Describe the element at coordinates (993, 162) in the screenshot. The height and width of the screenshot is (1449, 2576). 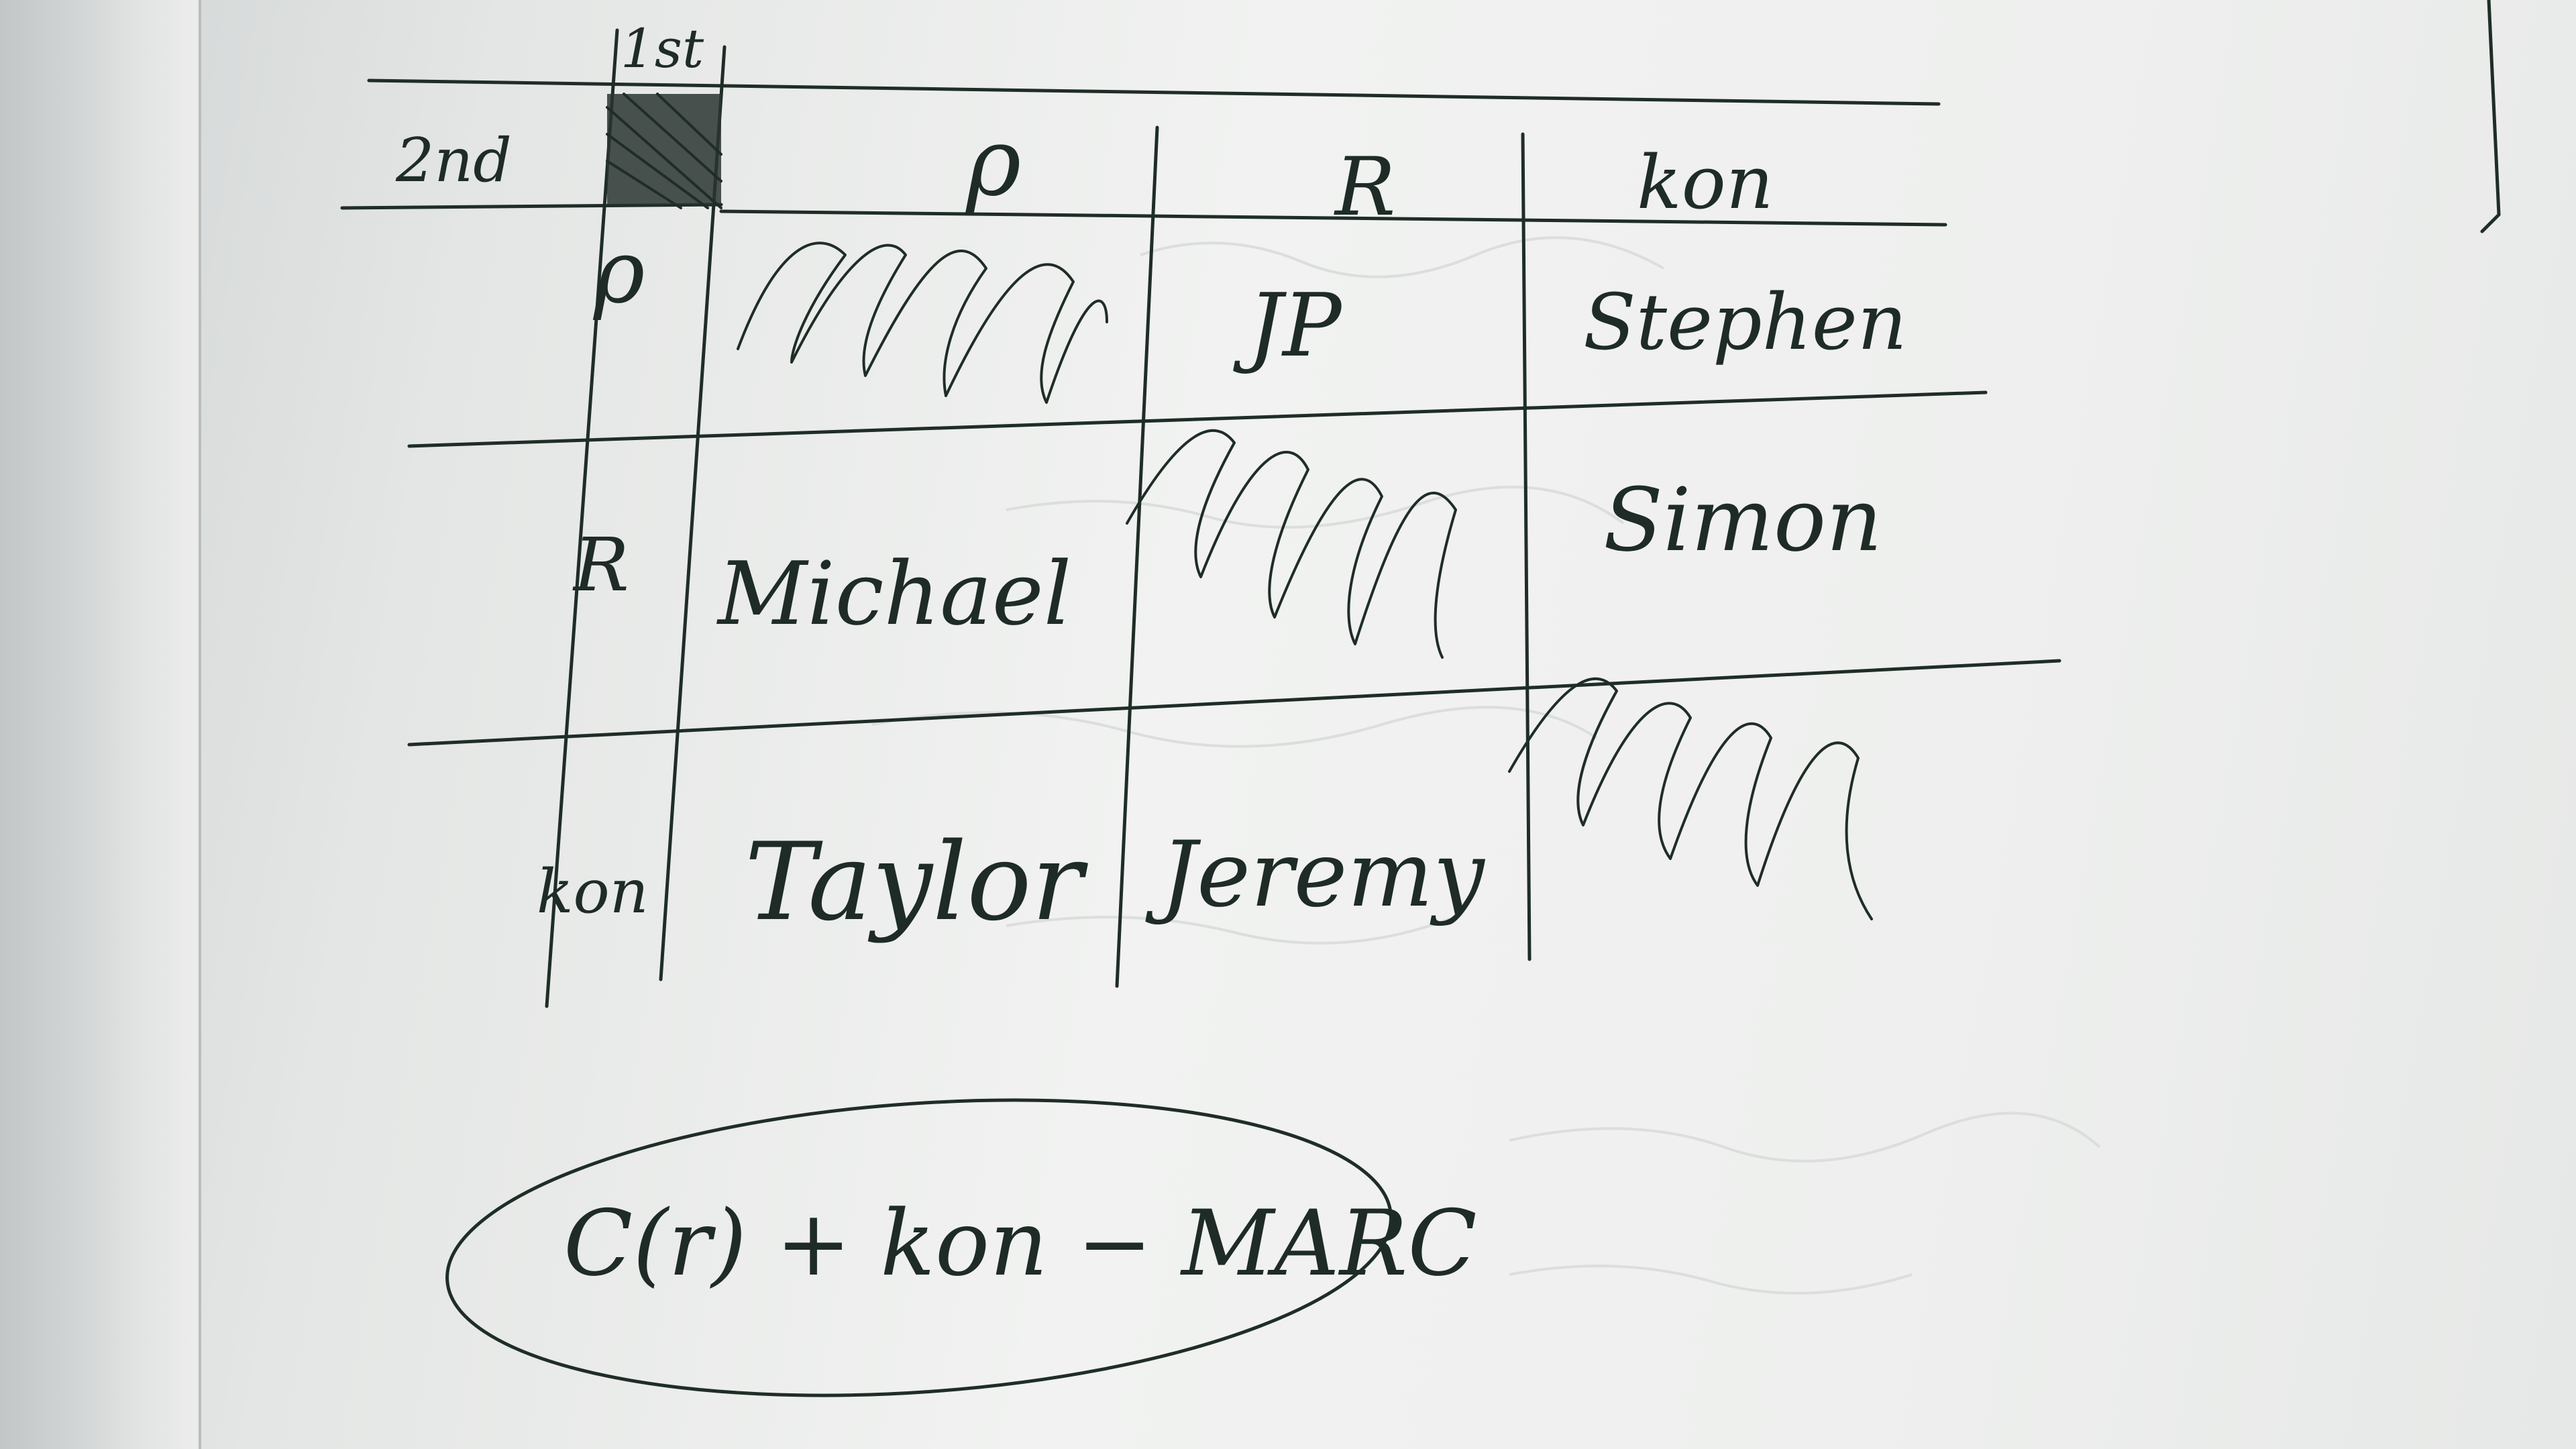
I see `column-header-rho: ρ` at that location.